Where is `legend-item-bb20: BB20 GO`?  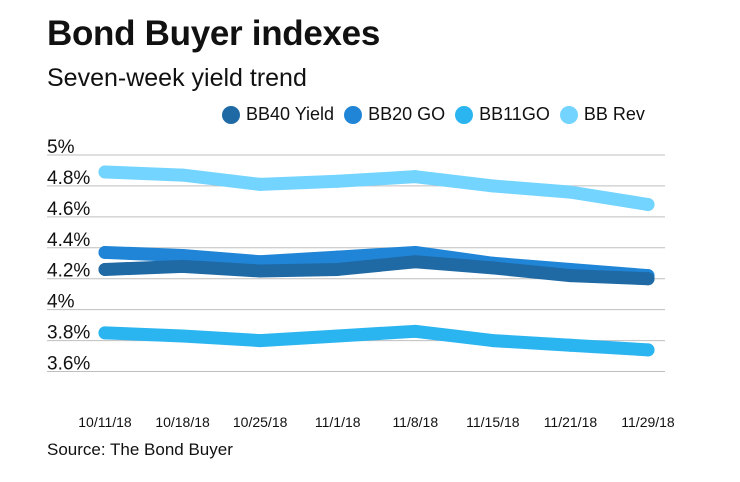
legend-item-bb20: BB20 GO is located at coordinates (394, 114).